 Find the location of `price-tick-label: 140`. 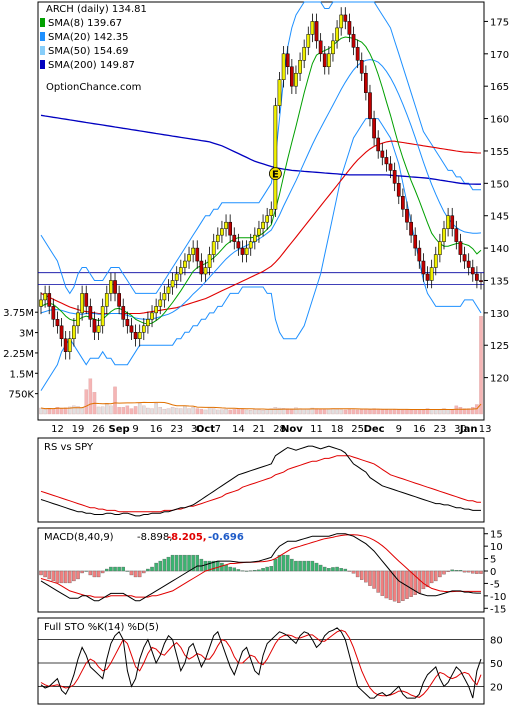

price-tick-label: 140 is located at coordinates (499, 249).